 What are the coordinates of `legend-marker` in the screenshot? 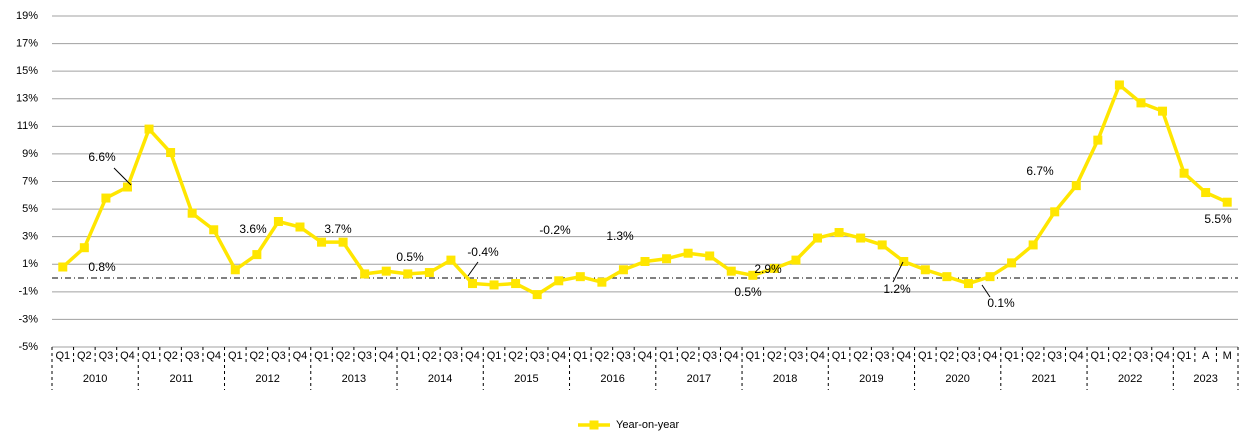 It's located at (594, 425).